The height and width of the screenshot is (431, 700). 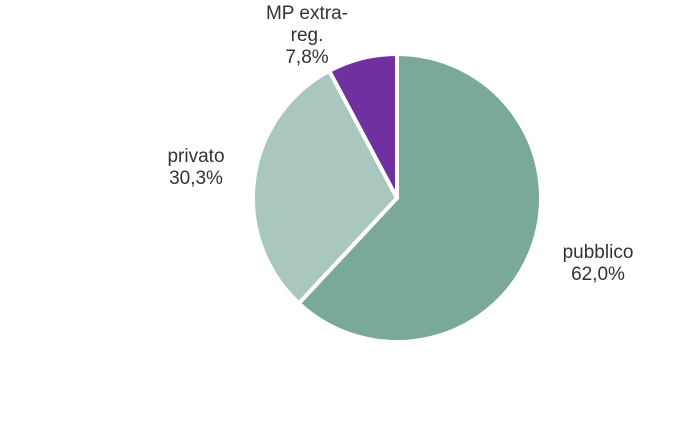 I want to click on slice-value-label: 7,8%, so click(x=306, y=57).